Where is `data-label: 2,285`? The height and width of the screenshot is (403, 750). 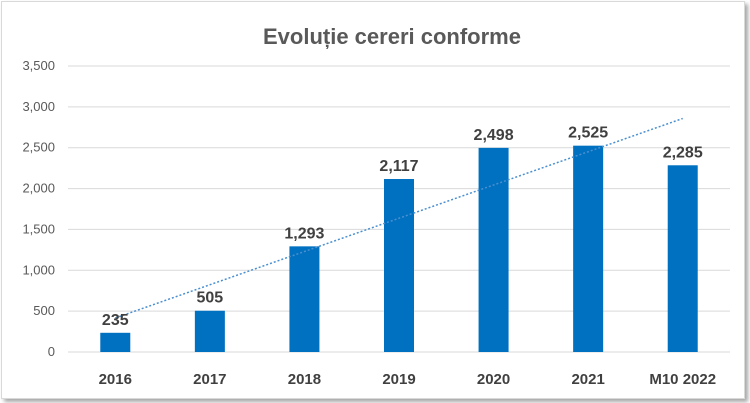 data-label: 2,285 is located at coordinates (683, 152).